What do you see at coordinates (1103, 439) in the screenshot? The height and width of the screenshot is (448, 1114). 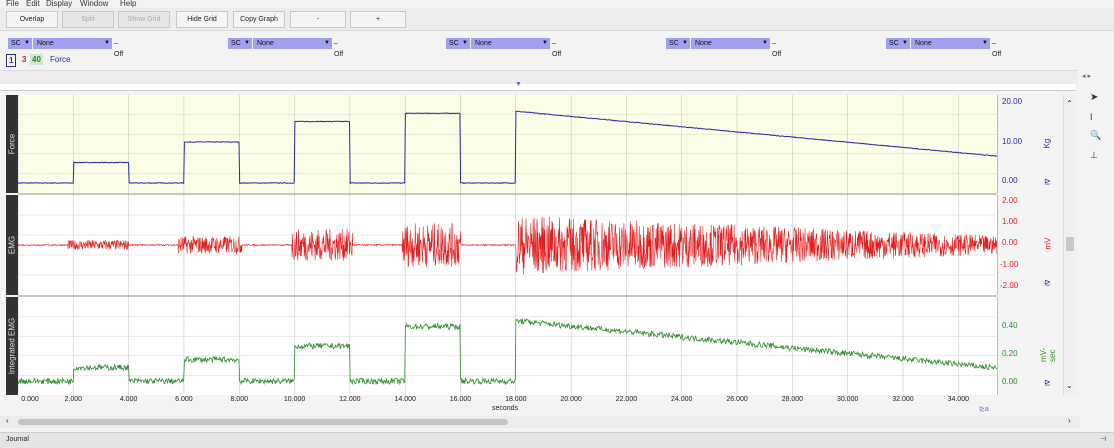 I see `journal-toggle-icon: ⊣` at bounding box center [1103, 439].